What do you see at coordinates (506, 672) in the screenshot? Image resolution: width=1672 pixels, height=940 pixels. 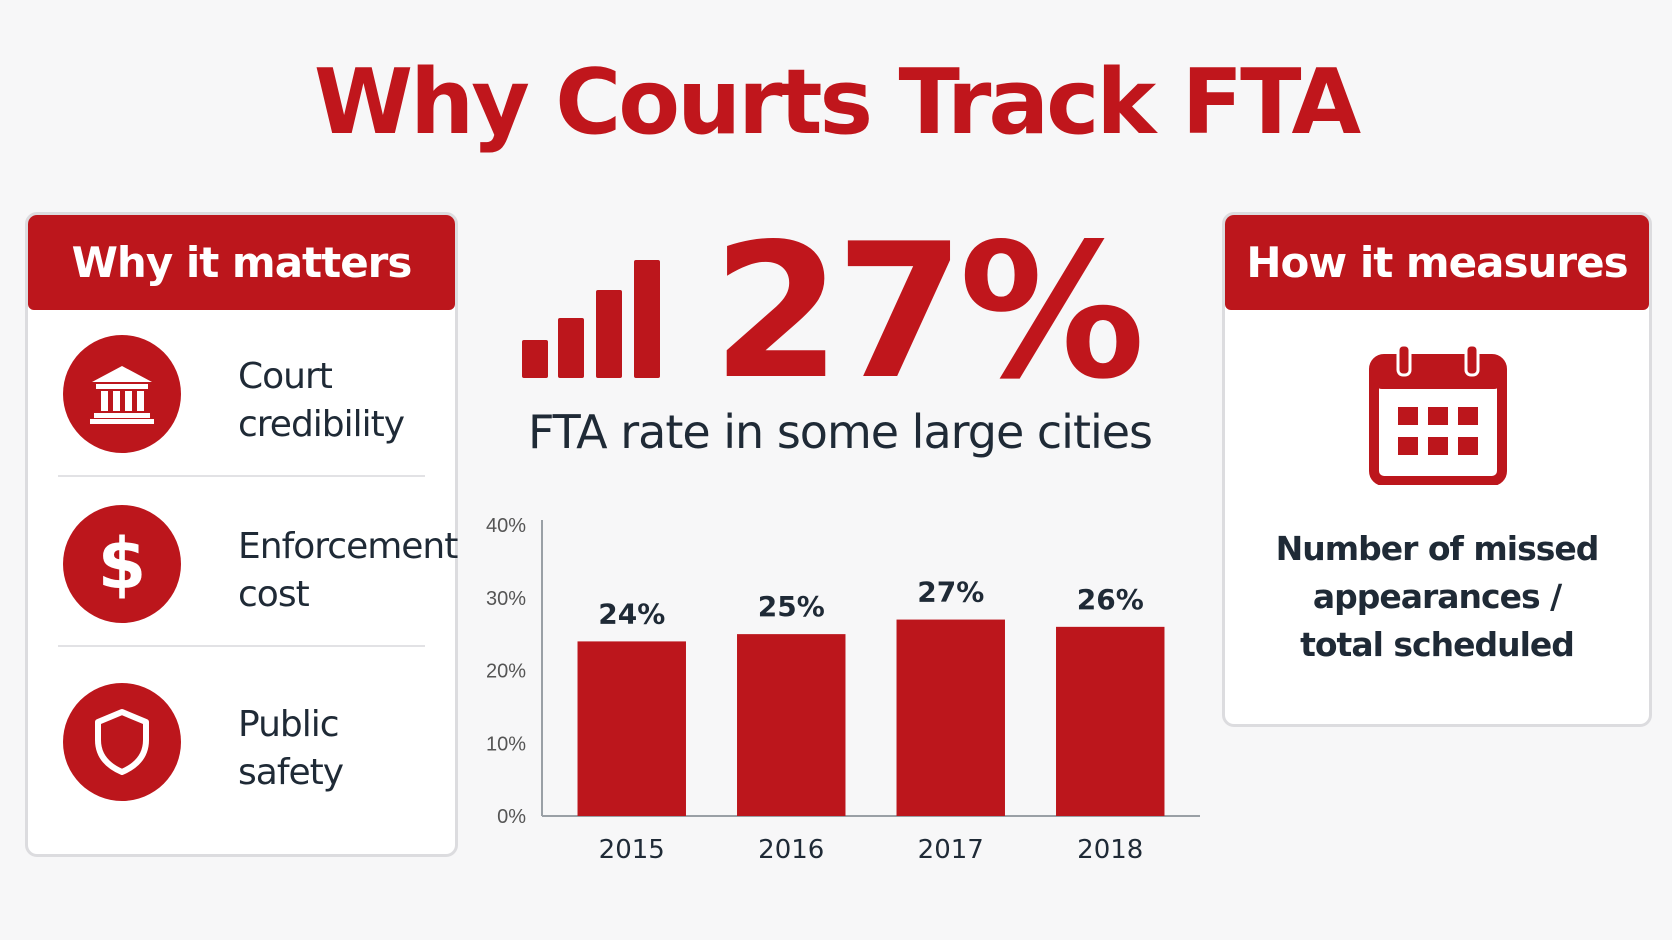 I see `y-tick-label: 20%` at bounding box center [506, 672].